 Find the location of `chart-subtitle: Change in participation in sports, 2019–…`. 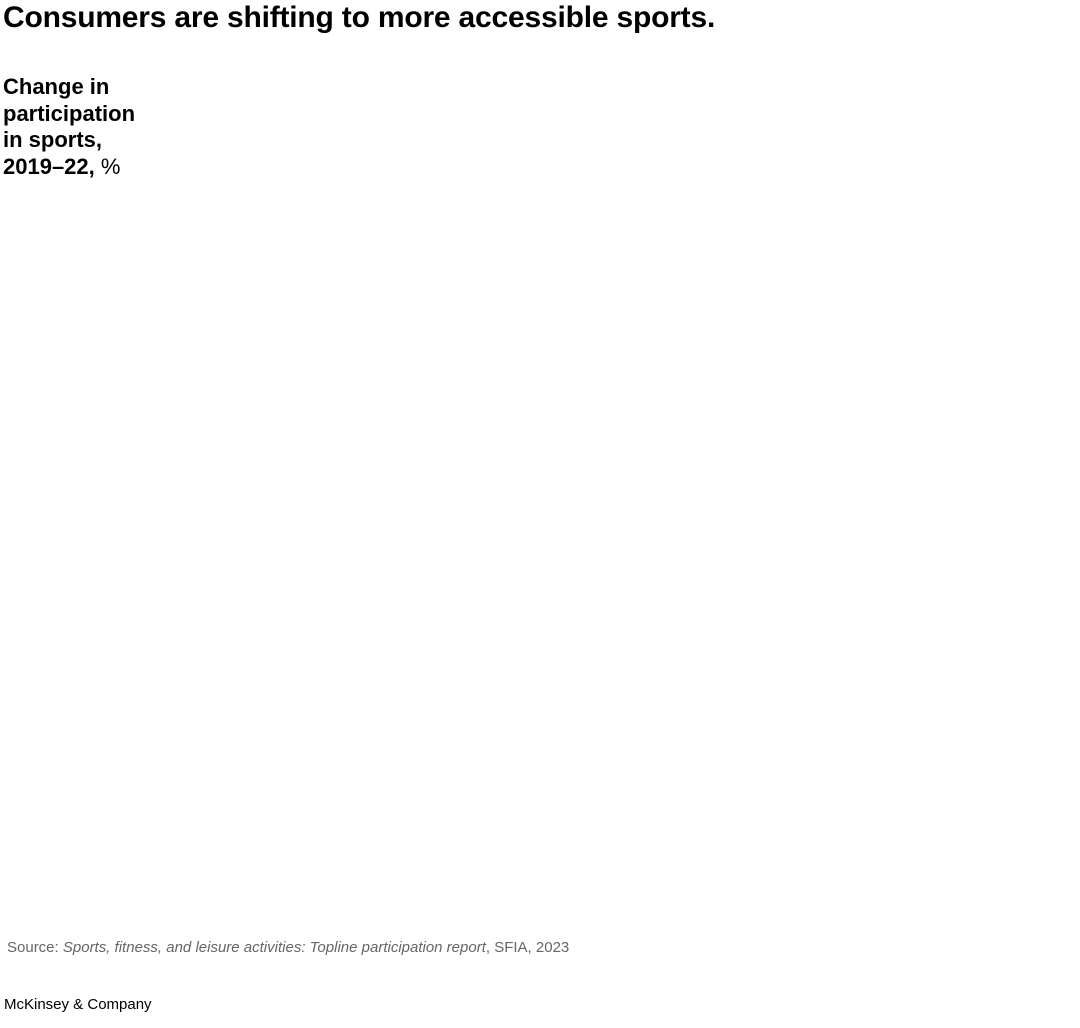

chart-subtitle: Change in participation in sports, 2019–… is located at coordinates (78, 127).